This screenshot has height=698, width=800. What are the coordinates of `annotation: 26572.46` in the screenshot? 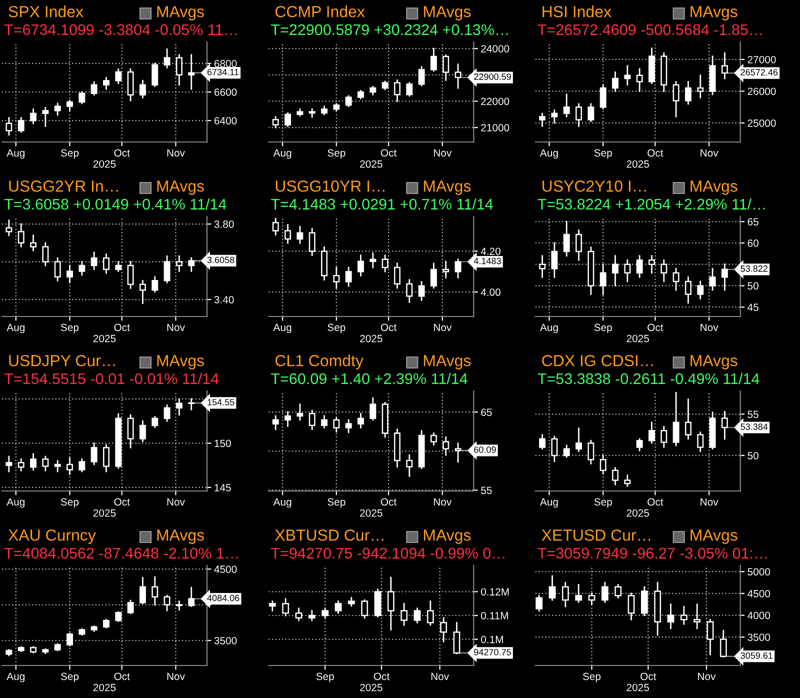 It's located at (759, 72).